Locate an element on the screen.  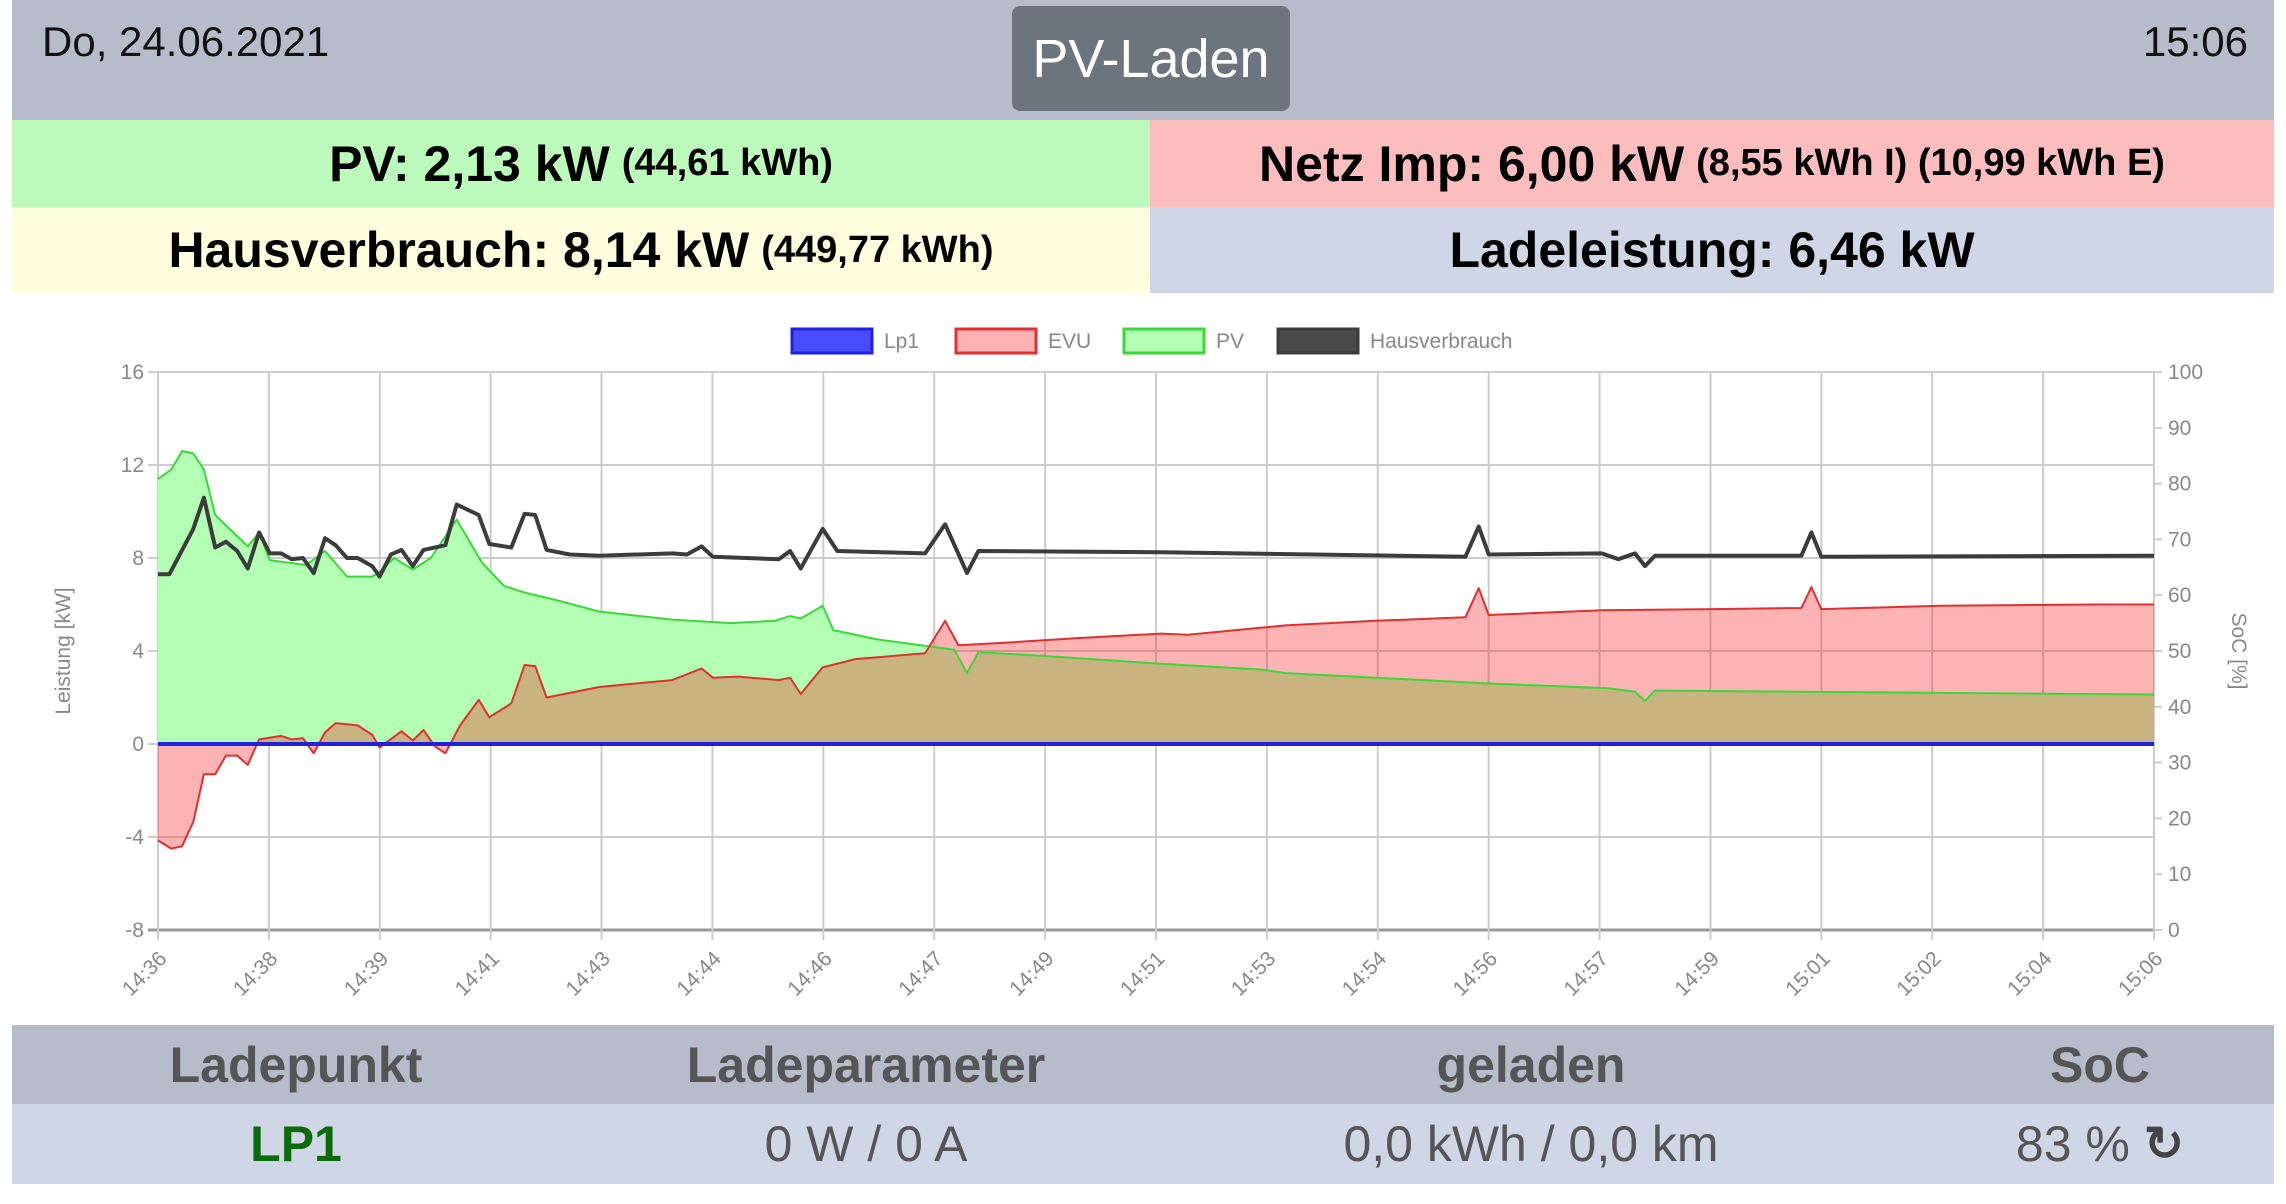
legend-label-evu: EVU is located at coordinates (1069, 341).